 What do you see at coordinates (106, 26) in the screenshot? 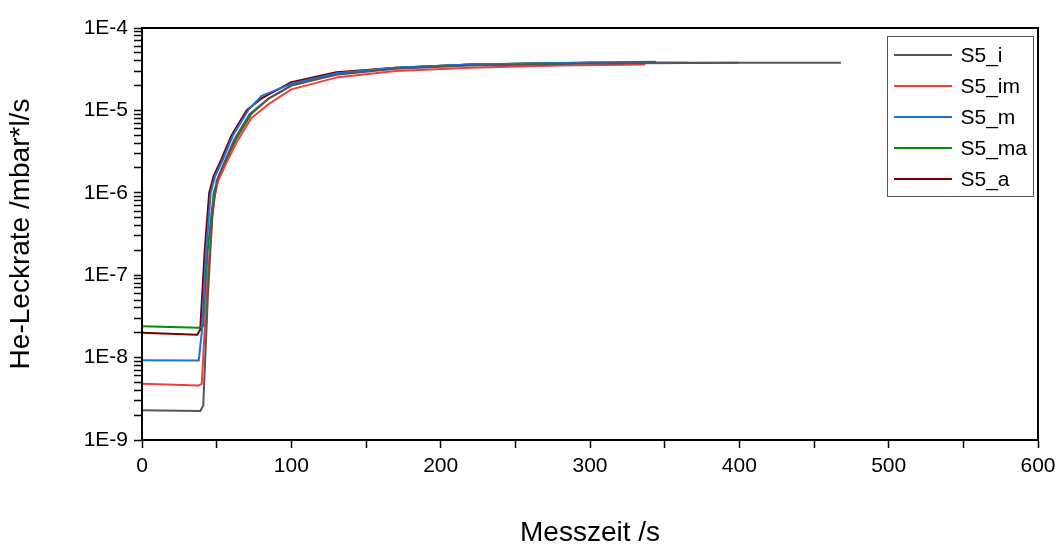
I see `y-tick-label: 1E-4` at bounding box center [106, 26].